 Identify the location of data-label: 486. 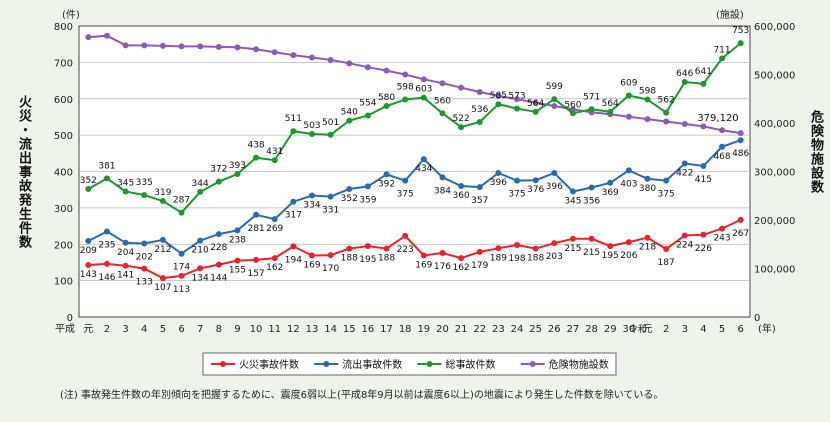
(740, 154).